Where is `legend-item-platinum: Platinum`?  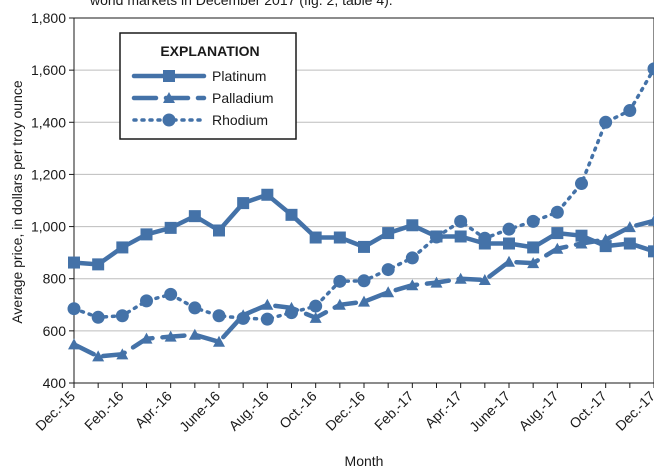 legend-item-platinum: Platinum is located at coordinates (198, 76).